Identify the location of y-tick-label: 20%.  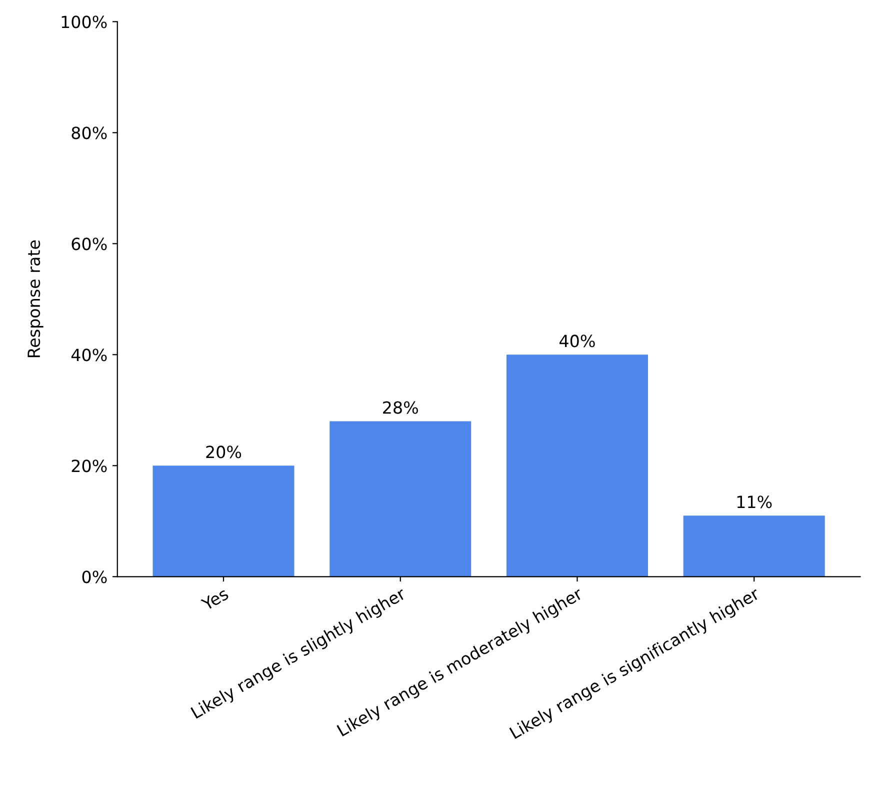
(89, 466).